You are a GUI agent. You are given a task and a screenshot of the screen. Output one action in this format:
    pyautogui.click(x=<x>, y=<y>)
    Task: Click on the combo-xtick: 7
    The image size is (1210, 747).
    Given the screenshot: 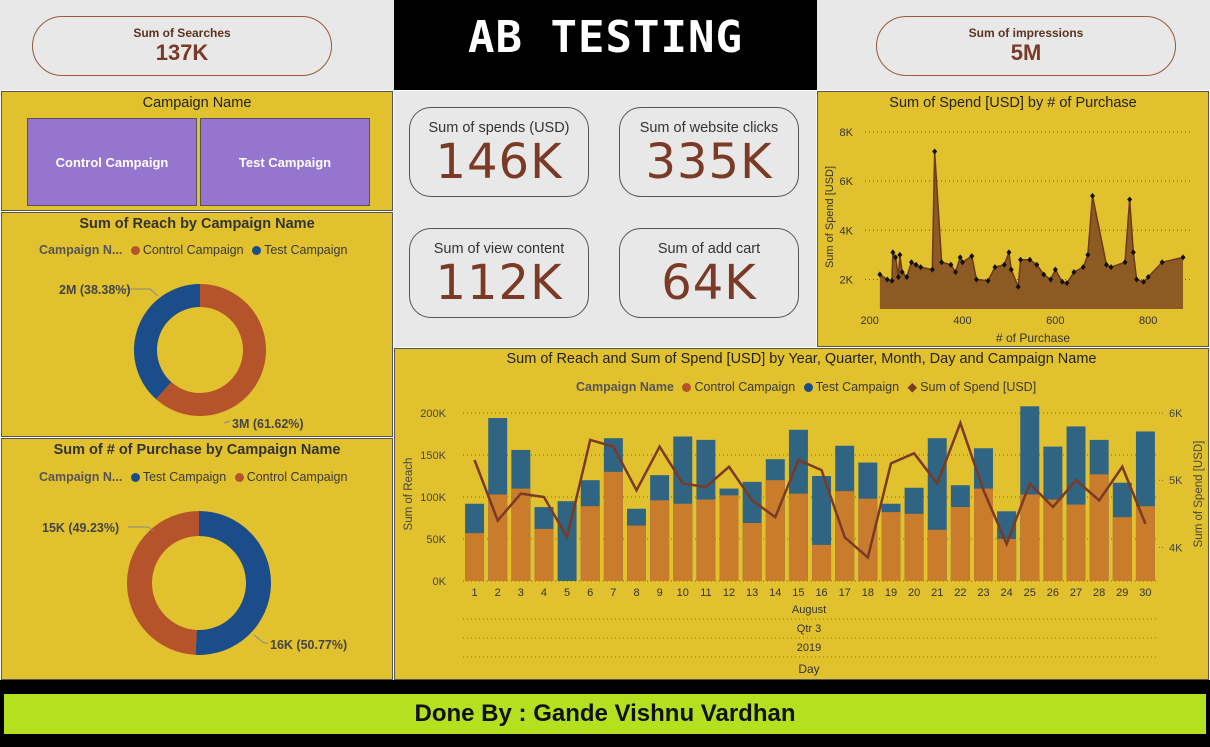 What is the action you would take?
    pyautogui.click(x=613, y=593)
    